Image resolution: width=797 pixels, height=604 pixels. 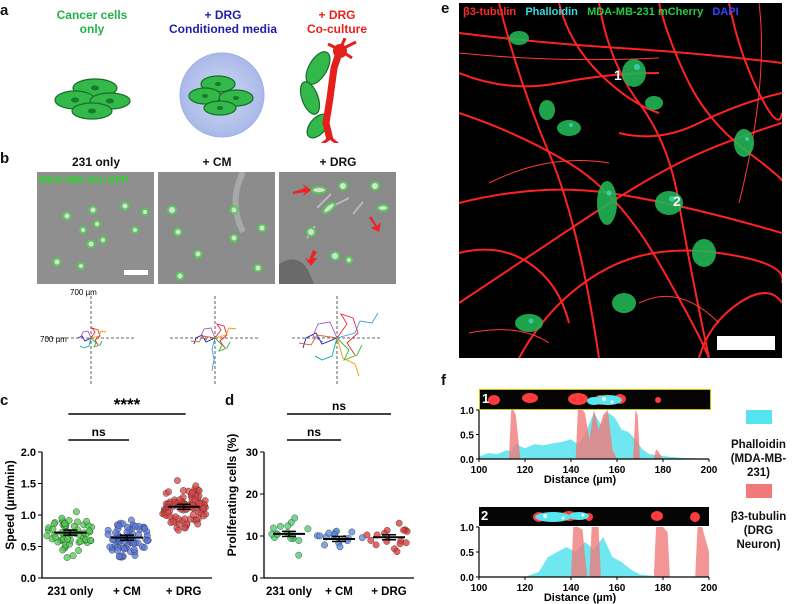 I want to click on micrograph-cm-cells, so click(x=217, y=226).